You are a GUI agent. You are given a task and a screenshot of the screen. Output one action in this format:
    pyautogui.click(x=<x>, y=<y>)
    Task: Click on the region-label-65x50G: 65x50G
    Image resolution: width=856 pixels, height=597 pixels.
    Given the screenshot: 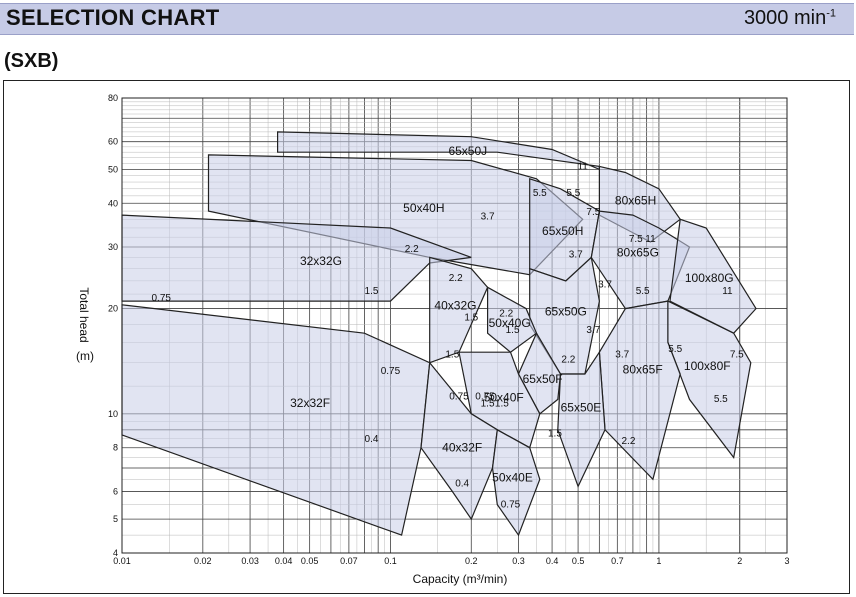 What is the action you would take?
    pyautogui.click(x=566, y=312)
    